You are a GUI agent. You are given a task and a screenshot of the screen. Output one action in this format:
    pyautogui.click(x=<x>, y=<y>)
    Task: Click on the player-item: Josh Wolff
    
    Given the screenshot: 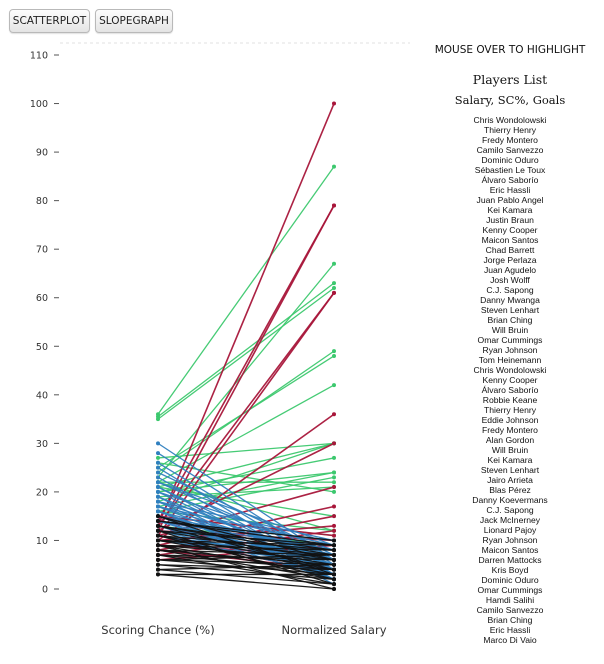 What is the action you would take?
    pyautogui.click(x=510, y=280)
    